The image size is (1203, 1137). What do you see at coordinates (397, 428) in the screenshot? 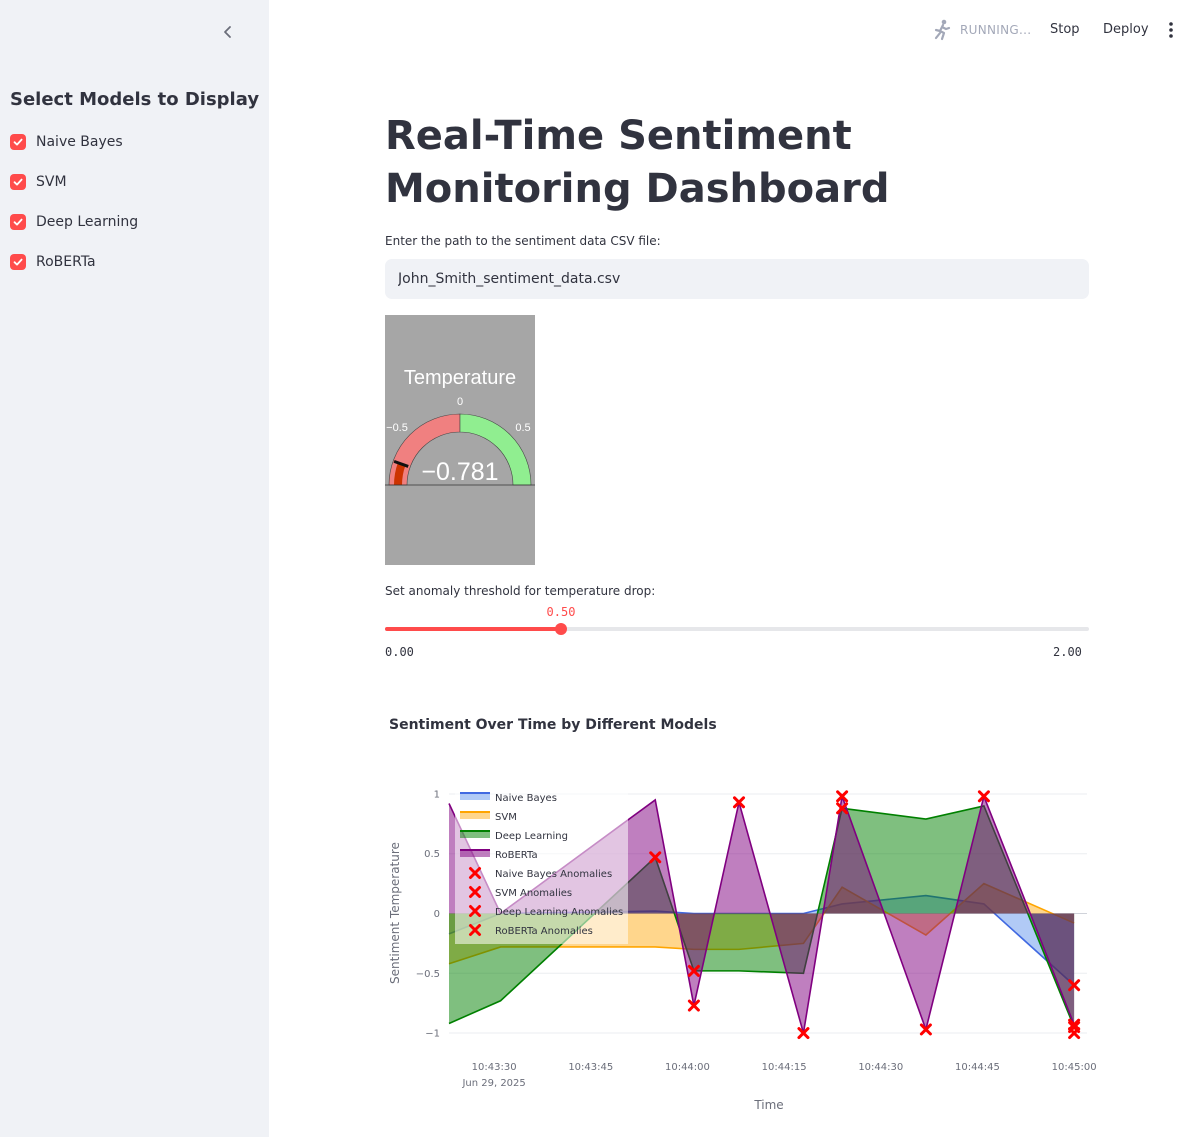
I see `gauge-tick-neg: −0.5` at bounding box center [397, 428].